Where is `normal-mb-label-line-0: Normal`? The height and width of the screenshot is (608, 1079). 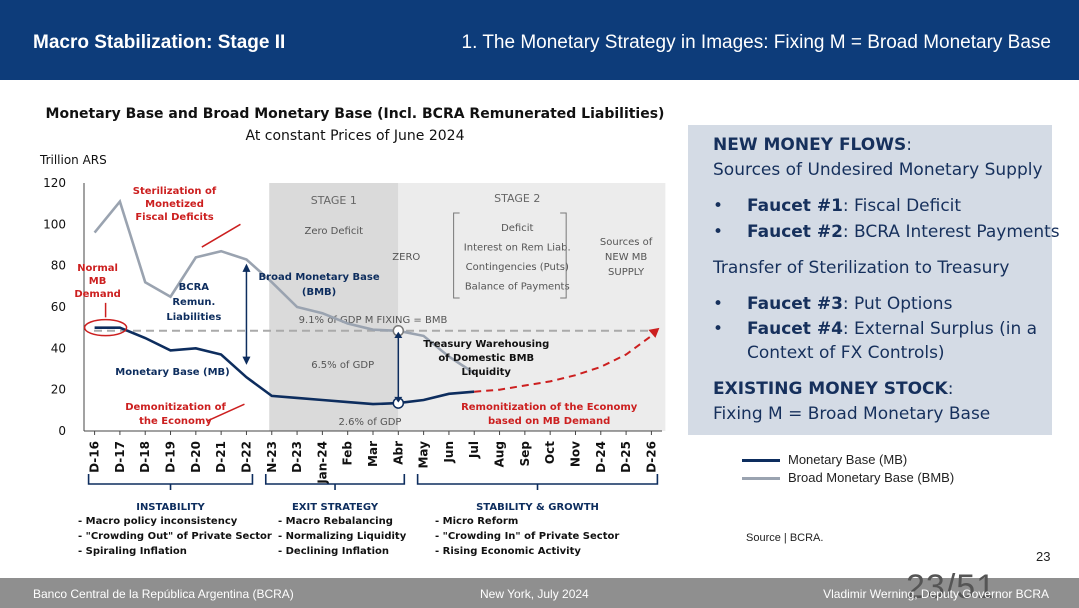 normal-mb-label-line-0: Normal is located at coordinates (97, 268).